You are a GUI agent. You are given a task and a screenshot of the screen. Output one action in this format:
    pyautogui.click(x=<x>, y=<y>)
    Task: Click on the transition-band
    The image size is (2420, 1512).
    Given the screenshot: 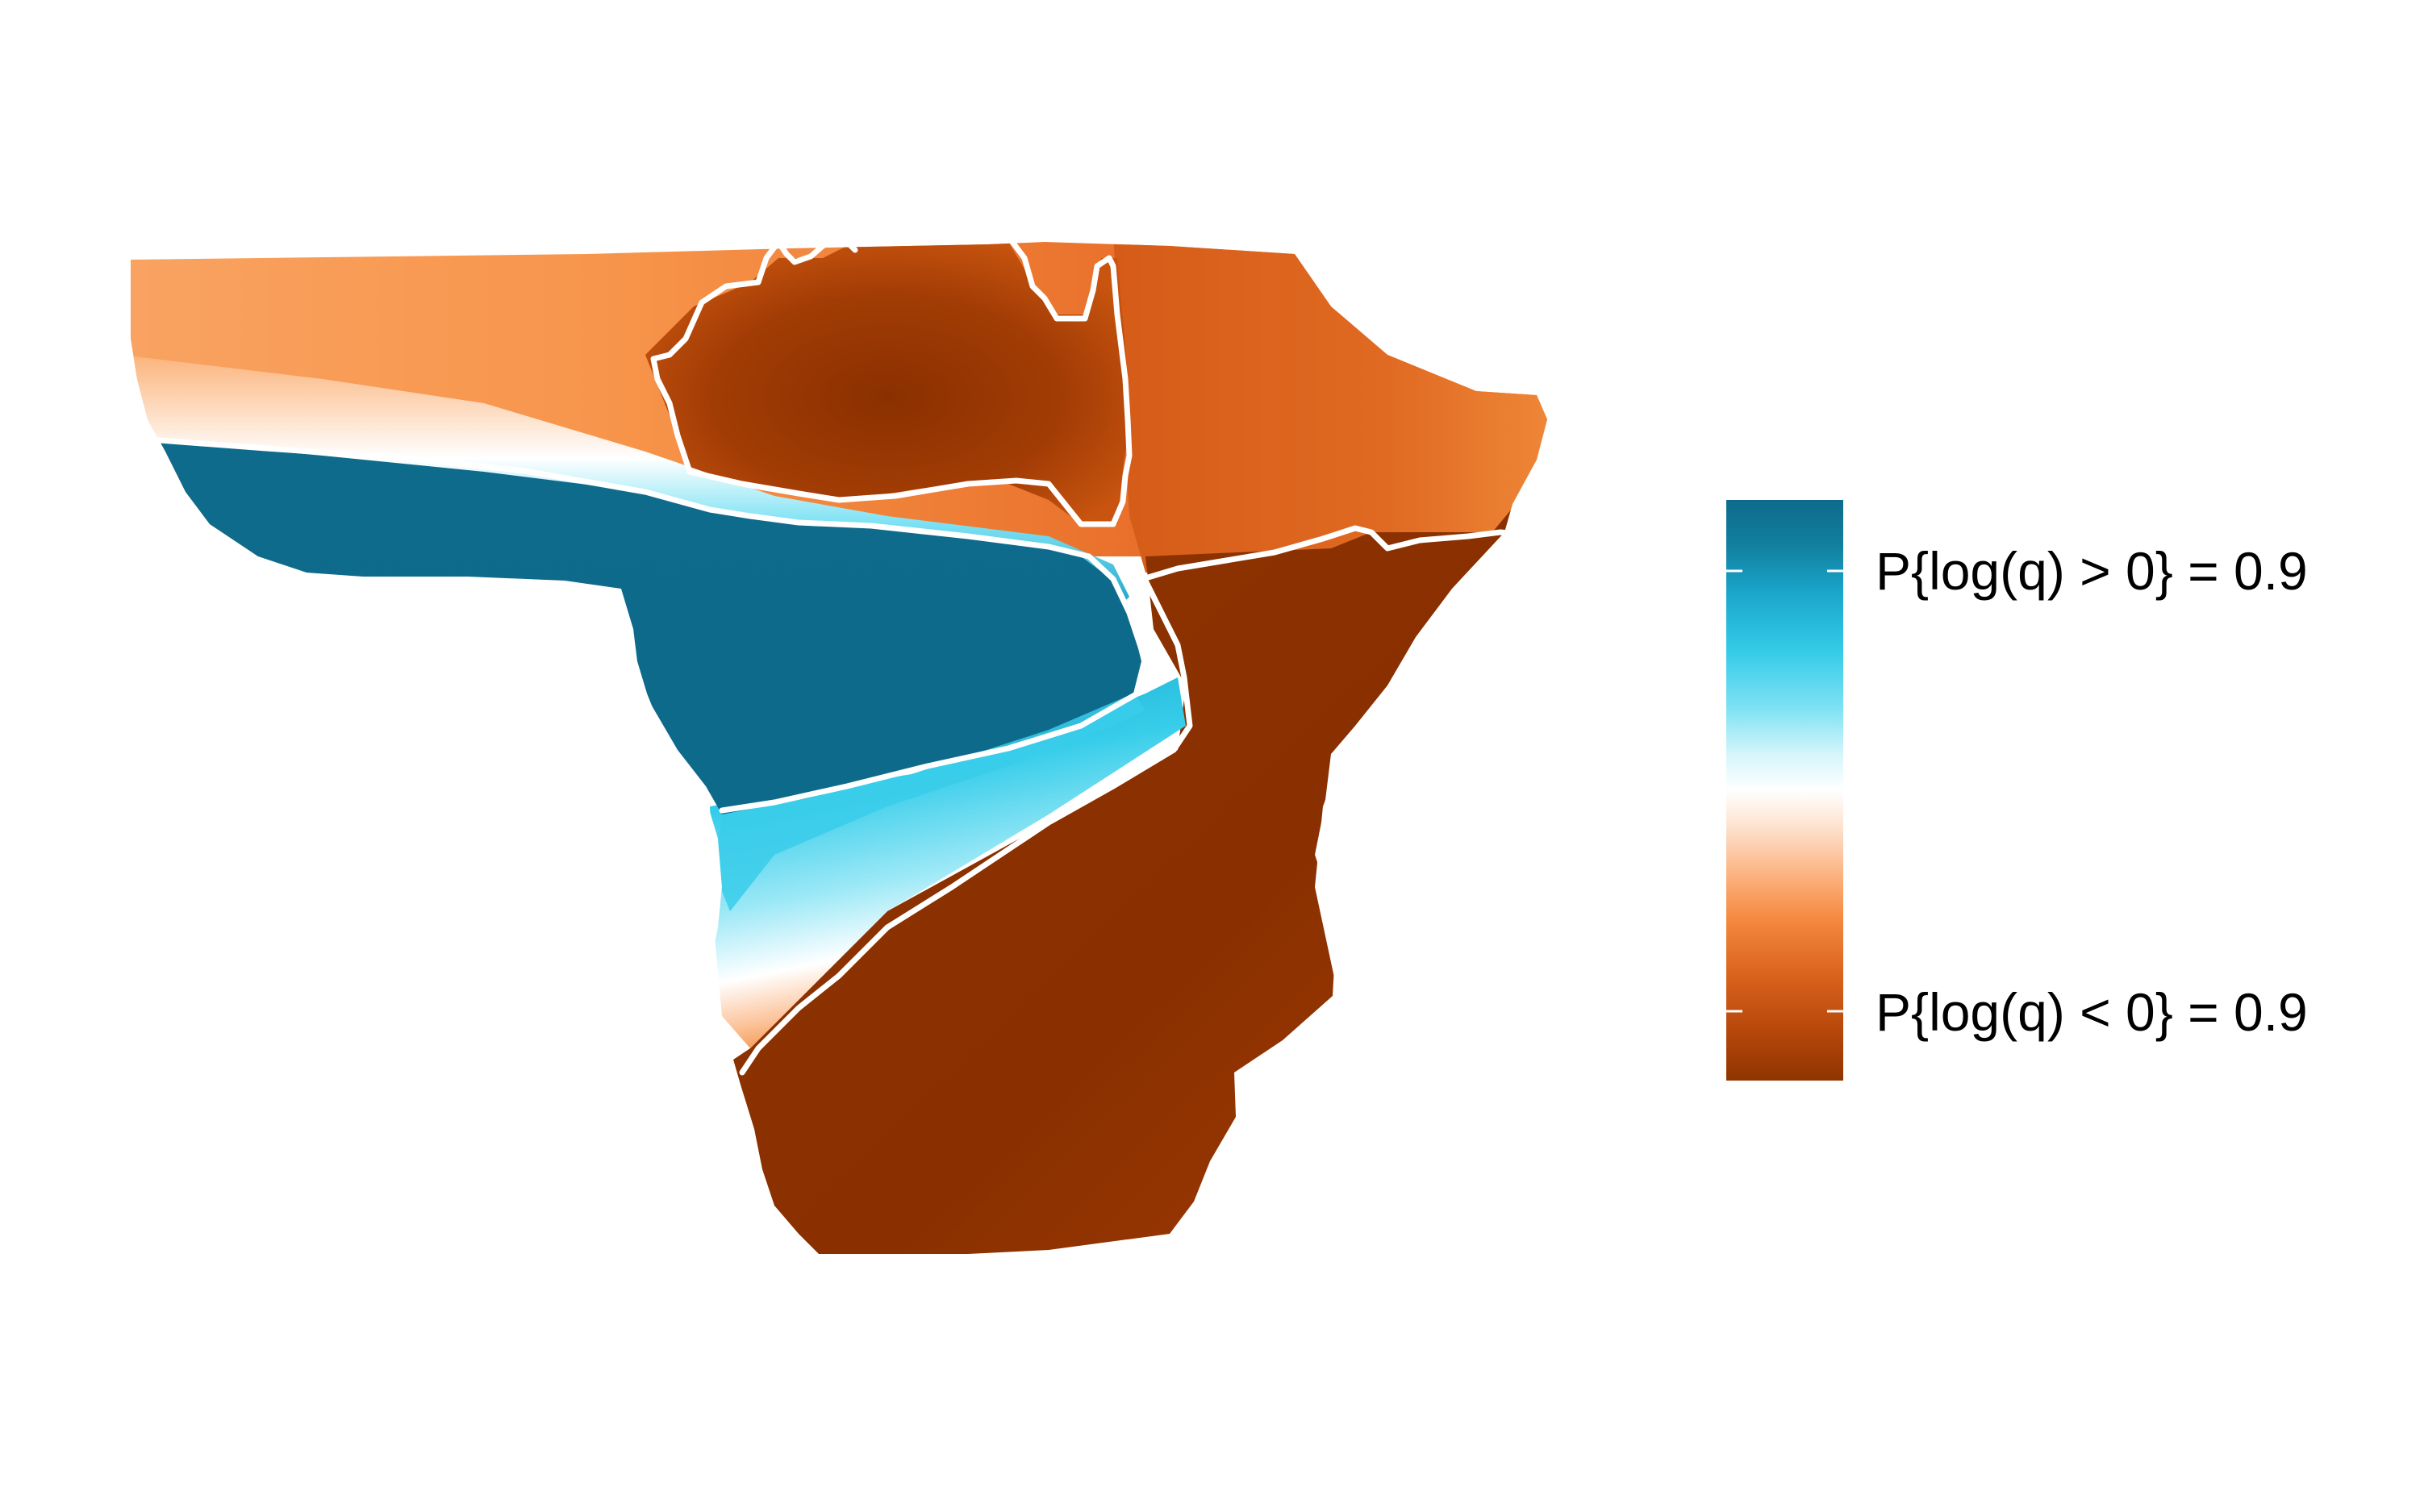 What is the action you would take?
    pyautogui.click(x=948, y=863)
    